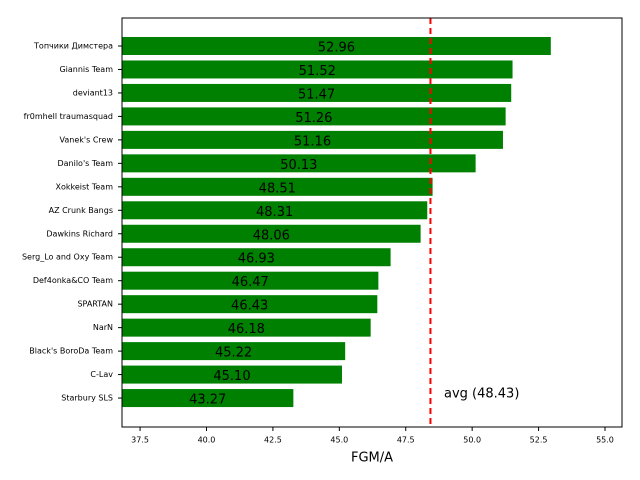  What do you see at coordinates (273, 440) in the screenshot?
I see `x-tick-label: 42.5` at bounding box center [273, 440].